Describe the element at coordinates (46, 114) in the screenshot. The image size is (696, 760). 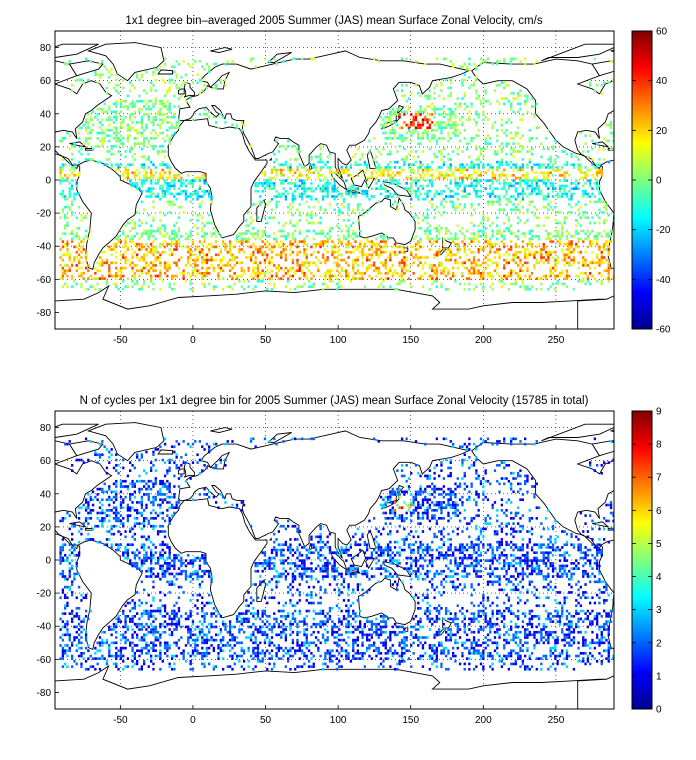
I see `y-tick-label: 40` at that location.